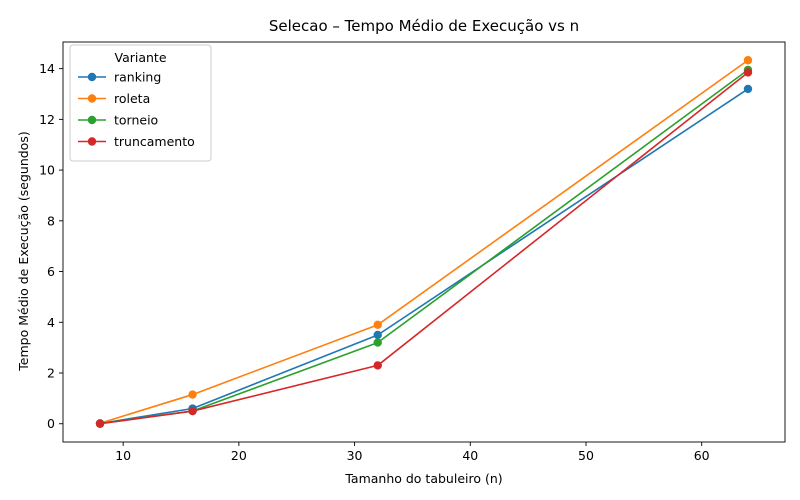 The image size is (800, 500). Describe the element at coordinates (51, 373) in the screenshot. I see `y-tick-label-2: 2` at that location.